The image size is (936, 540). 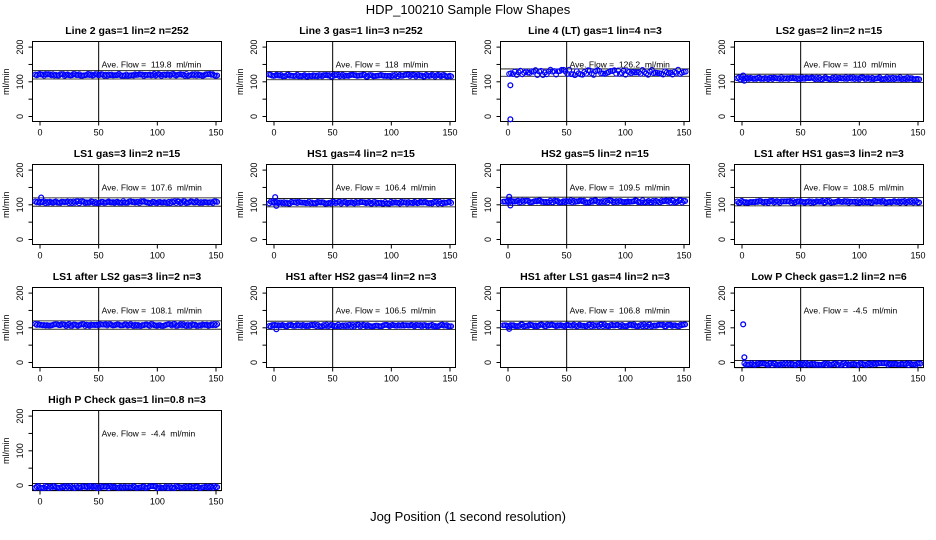 What do you see at coordinates (382, 64) in the screenshot?
I see `ave-flow-annotation: Ave. Flow = 118 ml/min` at bounding box center [382, 64].